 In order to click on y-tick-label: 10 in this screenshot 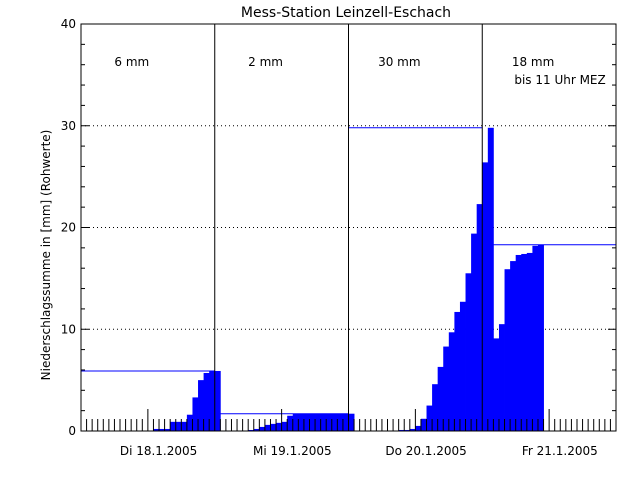, I will do `click(68, 329)`.